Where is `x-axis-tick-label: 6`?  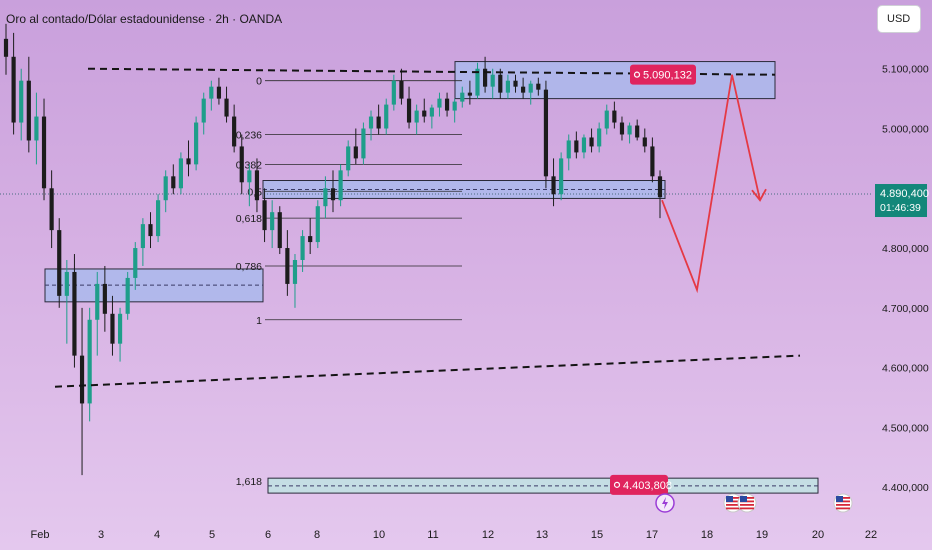 x-axis-tick-label: 6 is located at coordinates (268, 535).